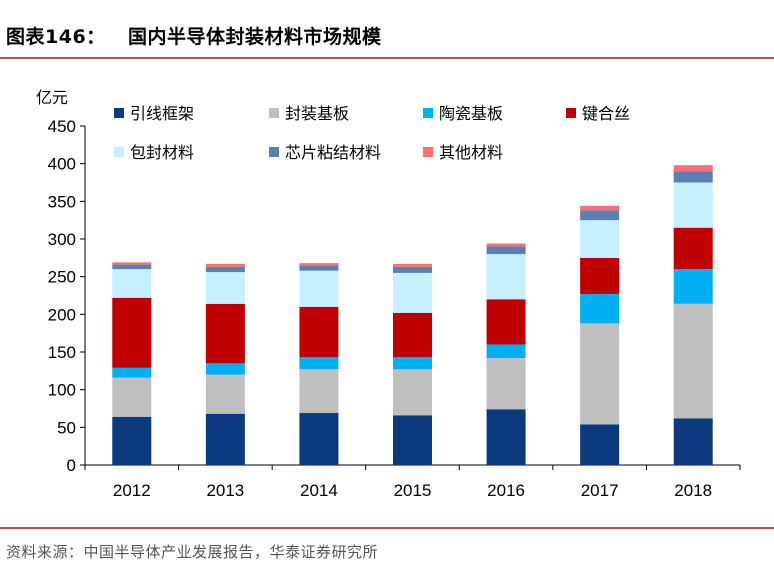 This screenshot has width=774, height=581. I want to click on x-tick-label: 2015, so click(413, 490).